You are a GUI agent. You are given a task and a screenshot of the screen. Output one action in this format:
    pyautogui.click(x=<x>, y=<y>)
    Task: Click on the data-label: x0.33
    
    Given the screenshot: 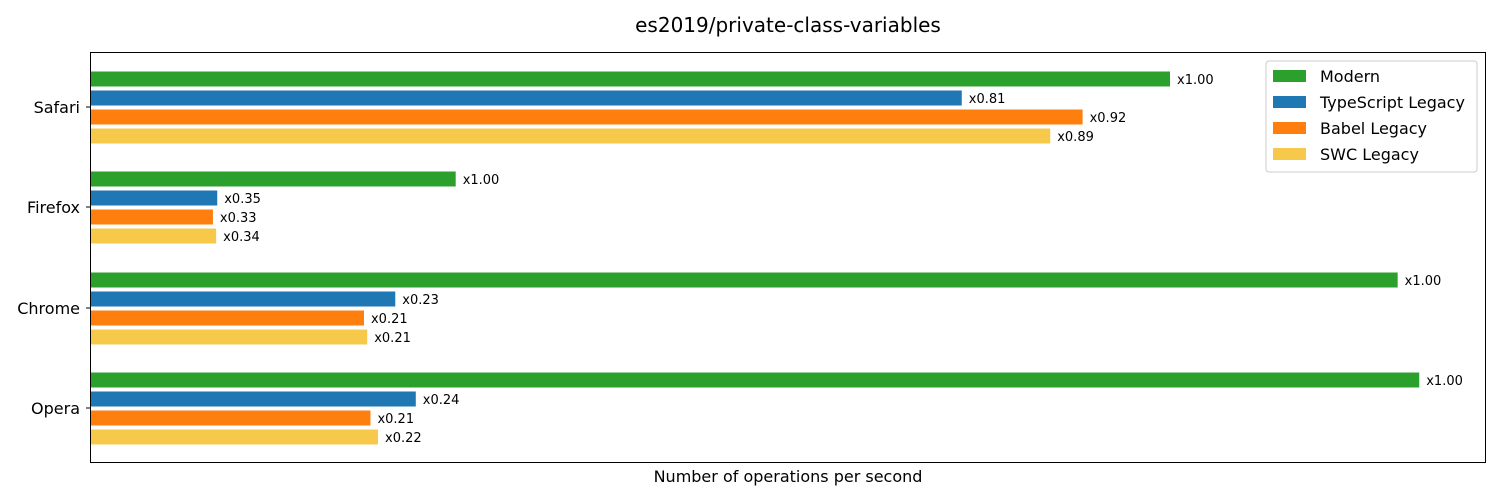 What is the action you would take?
    pyautogui.click(x=238, y=218)
    